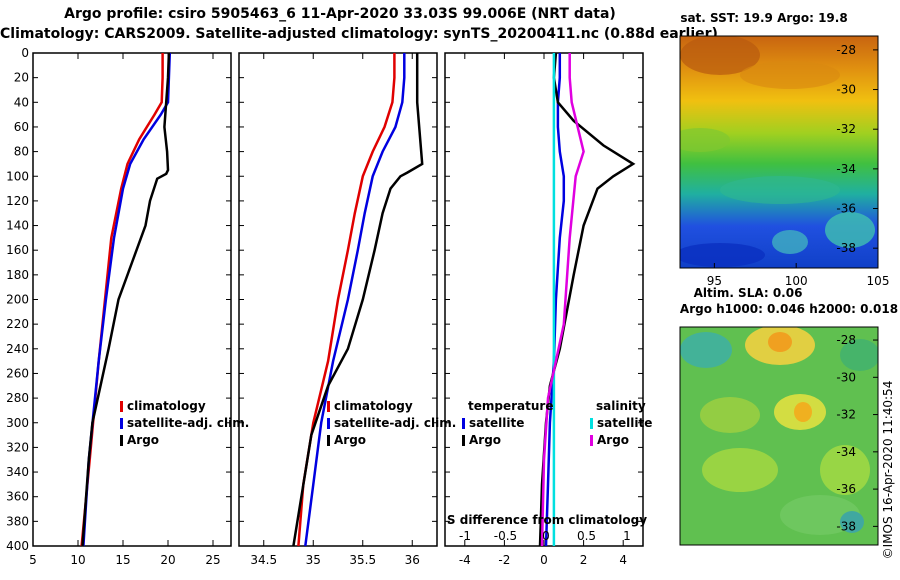 The height and width of the screenshot is (580, 900). What do you see at coordinates (544, 560) in the screenshot?
I see `x-tick-label: 0` at bounding box center [544, 560].